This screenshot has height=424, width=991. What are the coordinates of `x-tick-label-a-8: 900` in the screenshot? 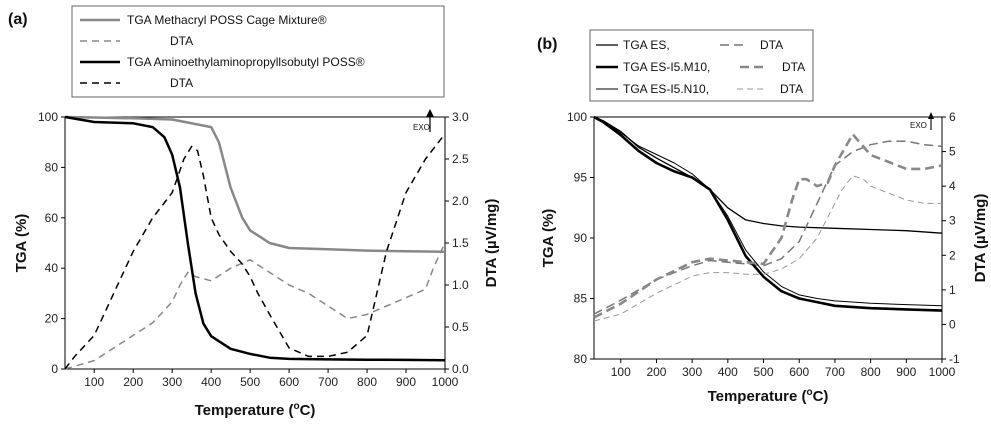 It's located at (406, 382).